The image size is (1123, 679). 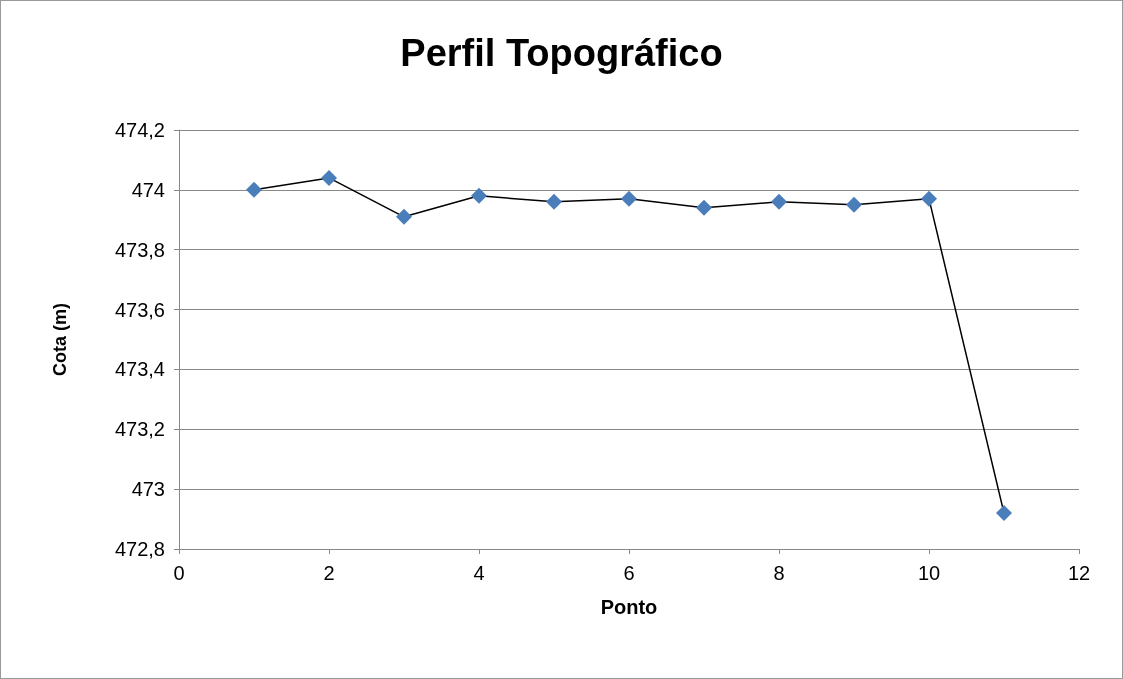 I want to click on y-tick-label: 473,6, so click(x=139, y=309).